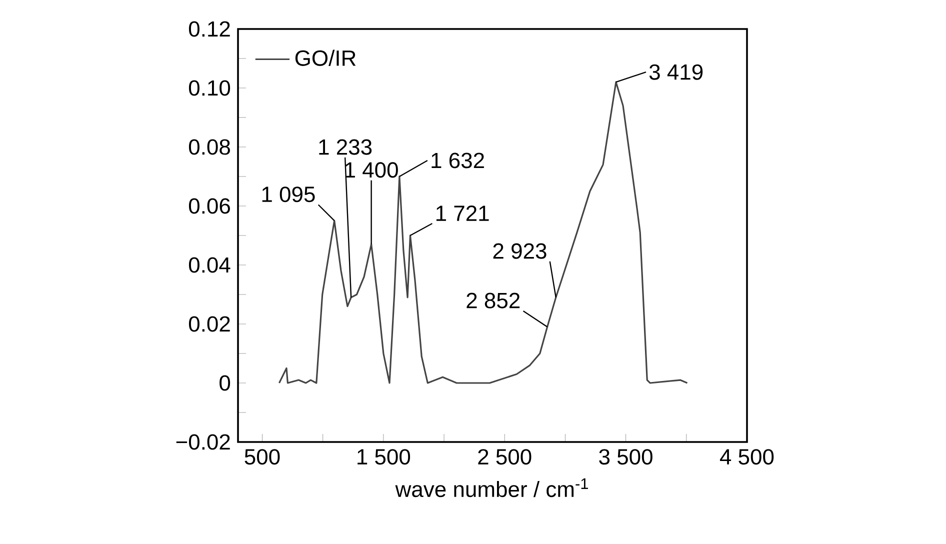 The image size is (946, 544). What do you see at coordinates (209, 206) in the screenshot?
I see `y-tick-label: 0.06` at bounding box center [209, 206].